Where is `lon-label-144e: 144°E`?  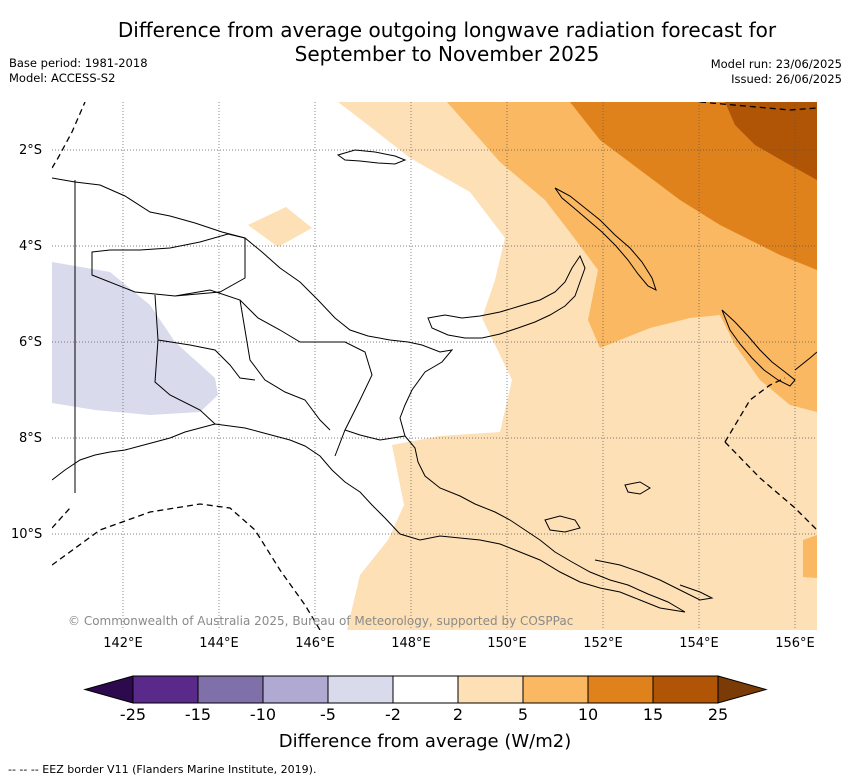
lon-label-144e: 144°E is located at coordinates (219, 643).